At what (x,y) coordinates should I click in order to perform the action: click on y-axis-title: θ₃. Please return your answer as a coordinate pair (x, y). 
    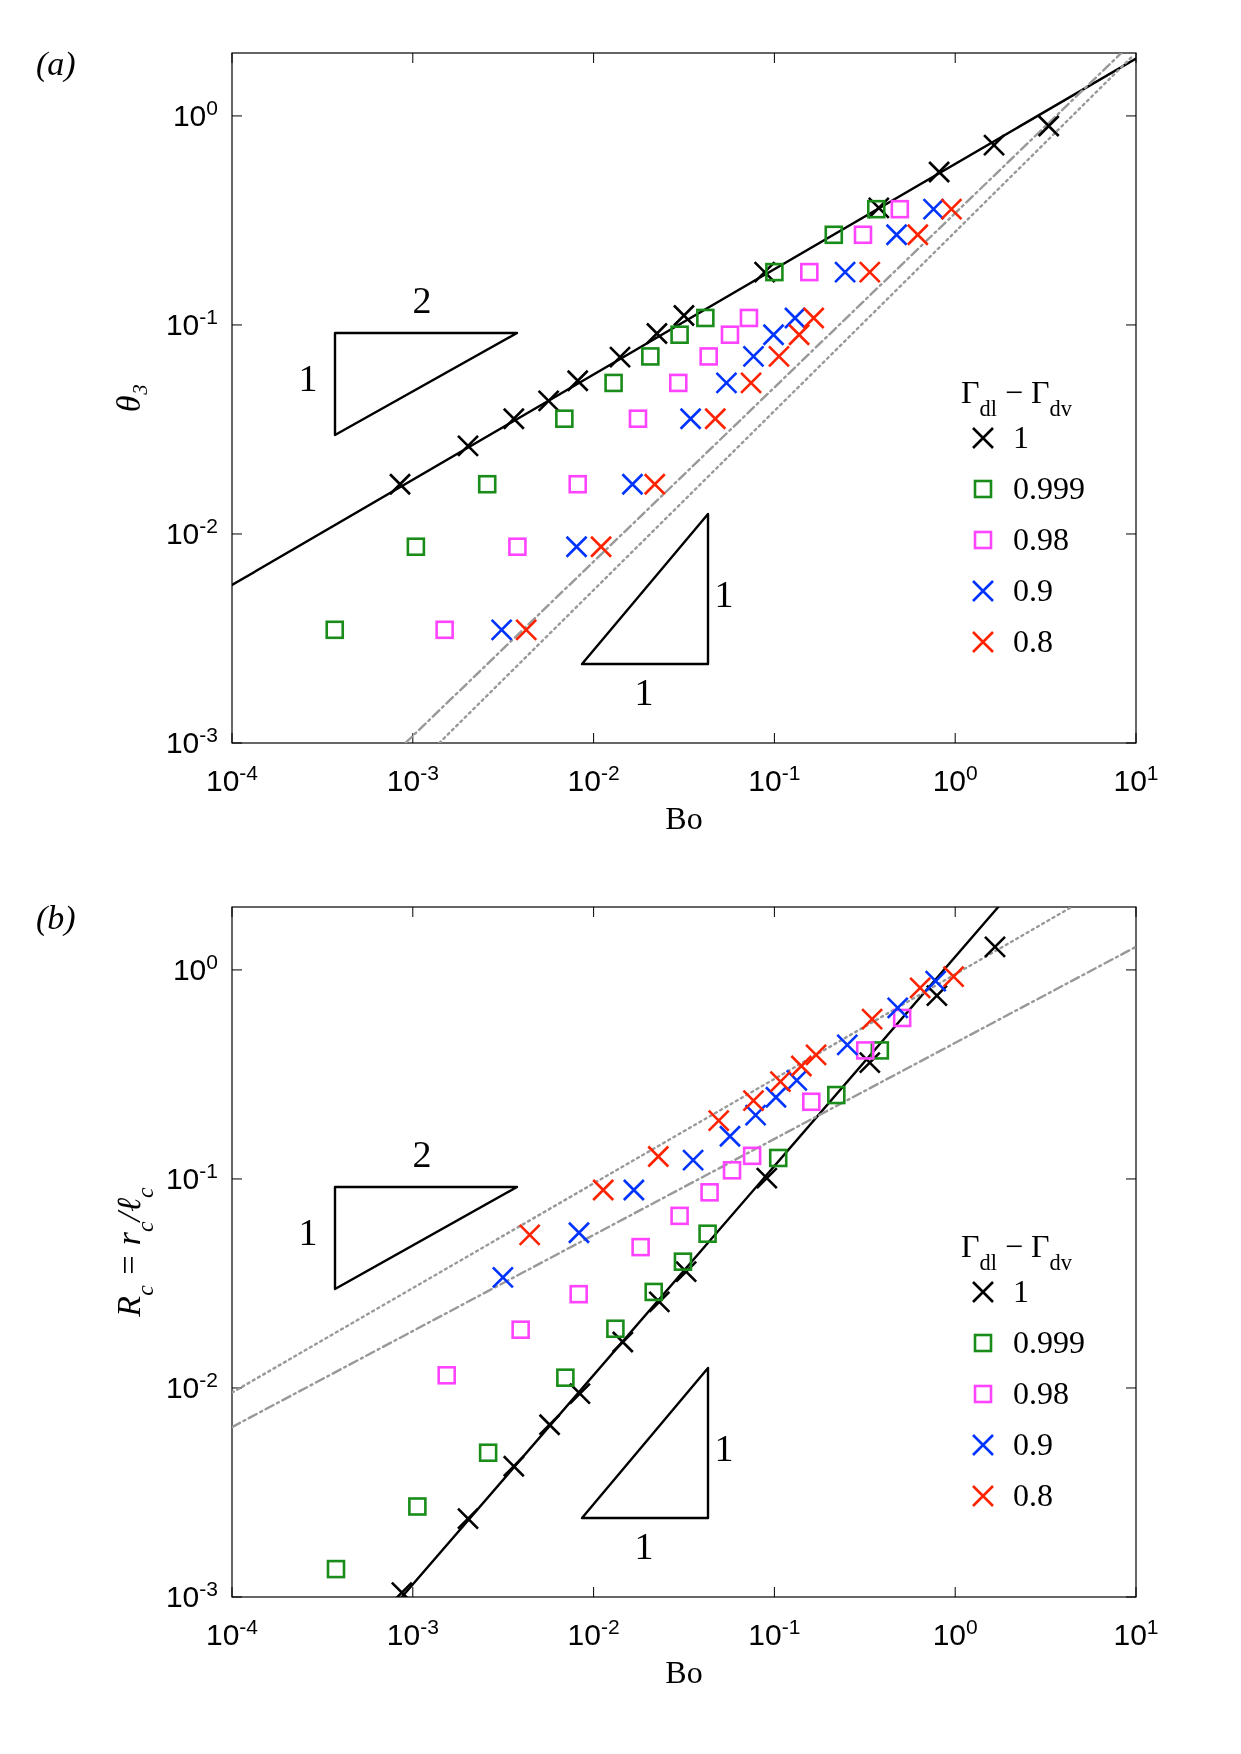
    Looking at the image, I should click on (128, 398).